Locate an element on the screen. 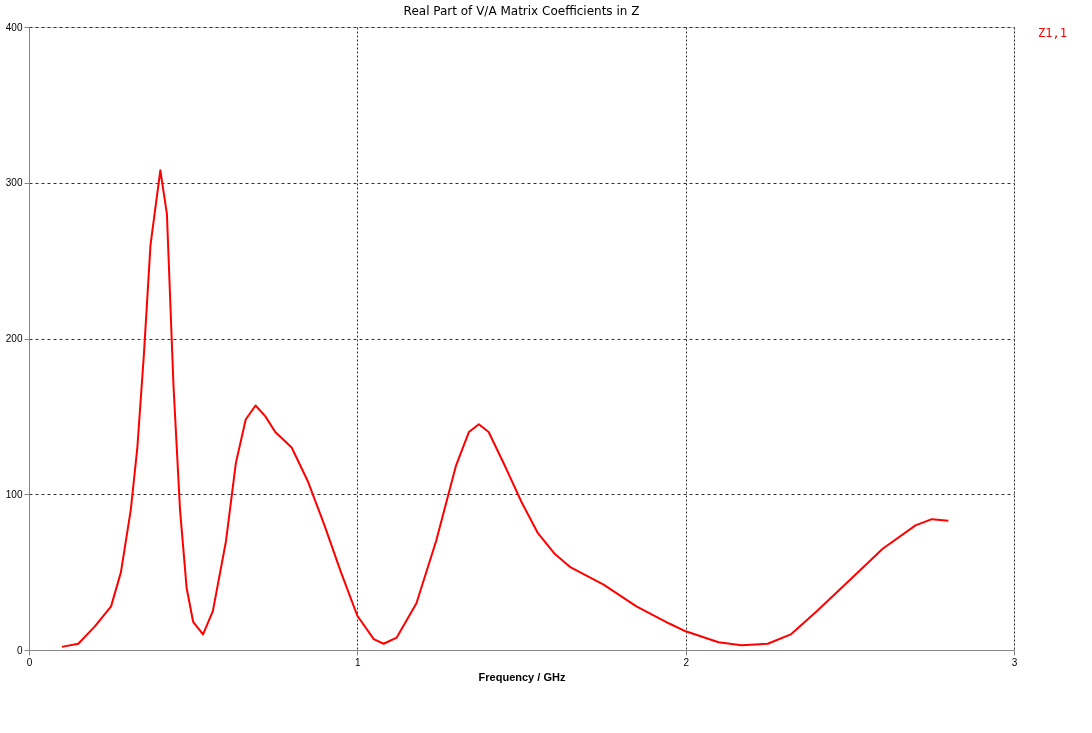 The width and height of the screenshot is (1092, 733). y-tick-label: 200 is located at coordinates (14, 338).